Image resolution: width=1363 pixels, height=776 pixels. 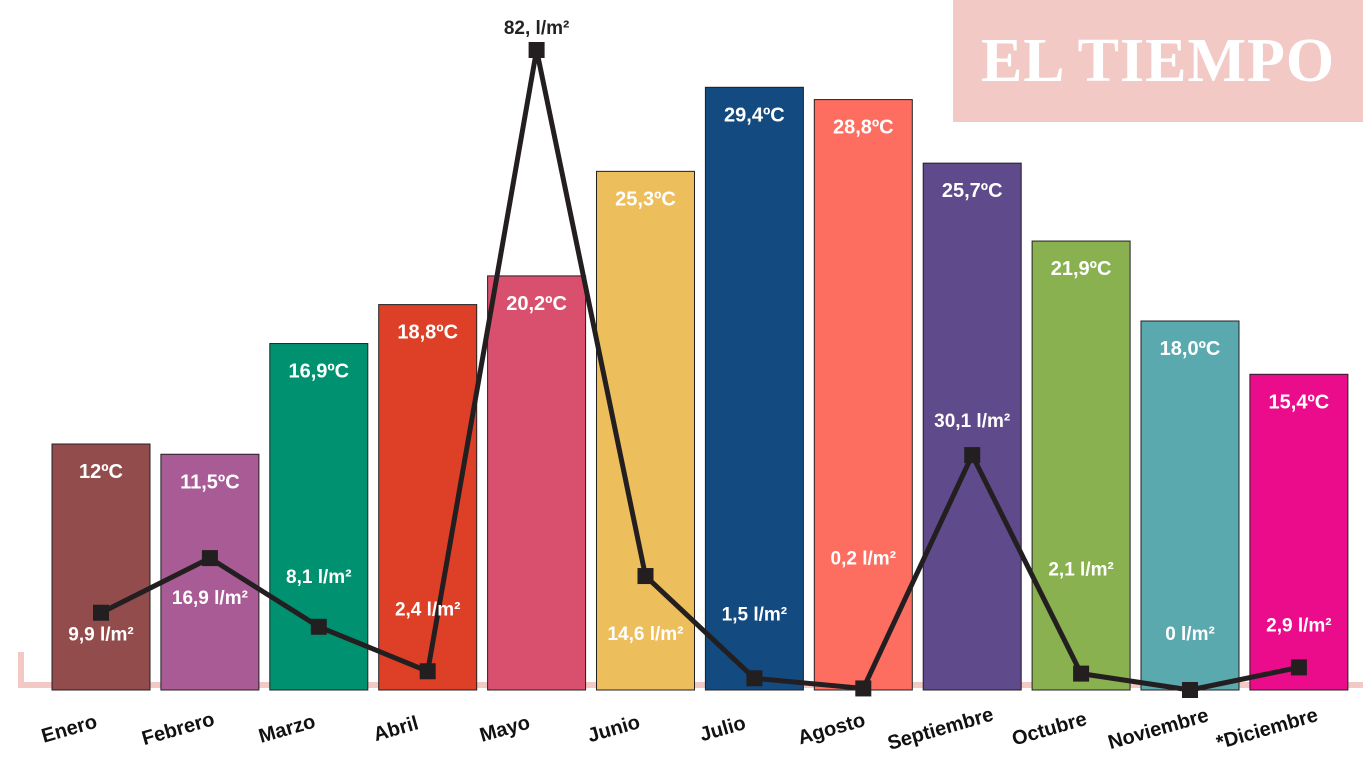 I want to click on rainfall-label-diciembre: 2,9 l/m², so click(x=1298, y=625).